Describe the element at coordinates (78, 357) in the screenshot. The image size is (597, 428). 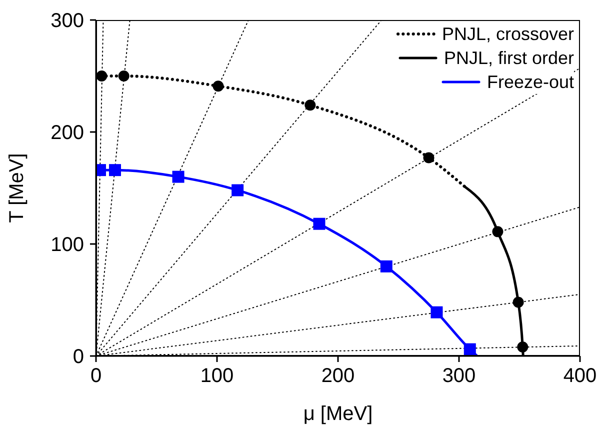
I see `y-tick-label: 0` at that location.